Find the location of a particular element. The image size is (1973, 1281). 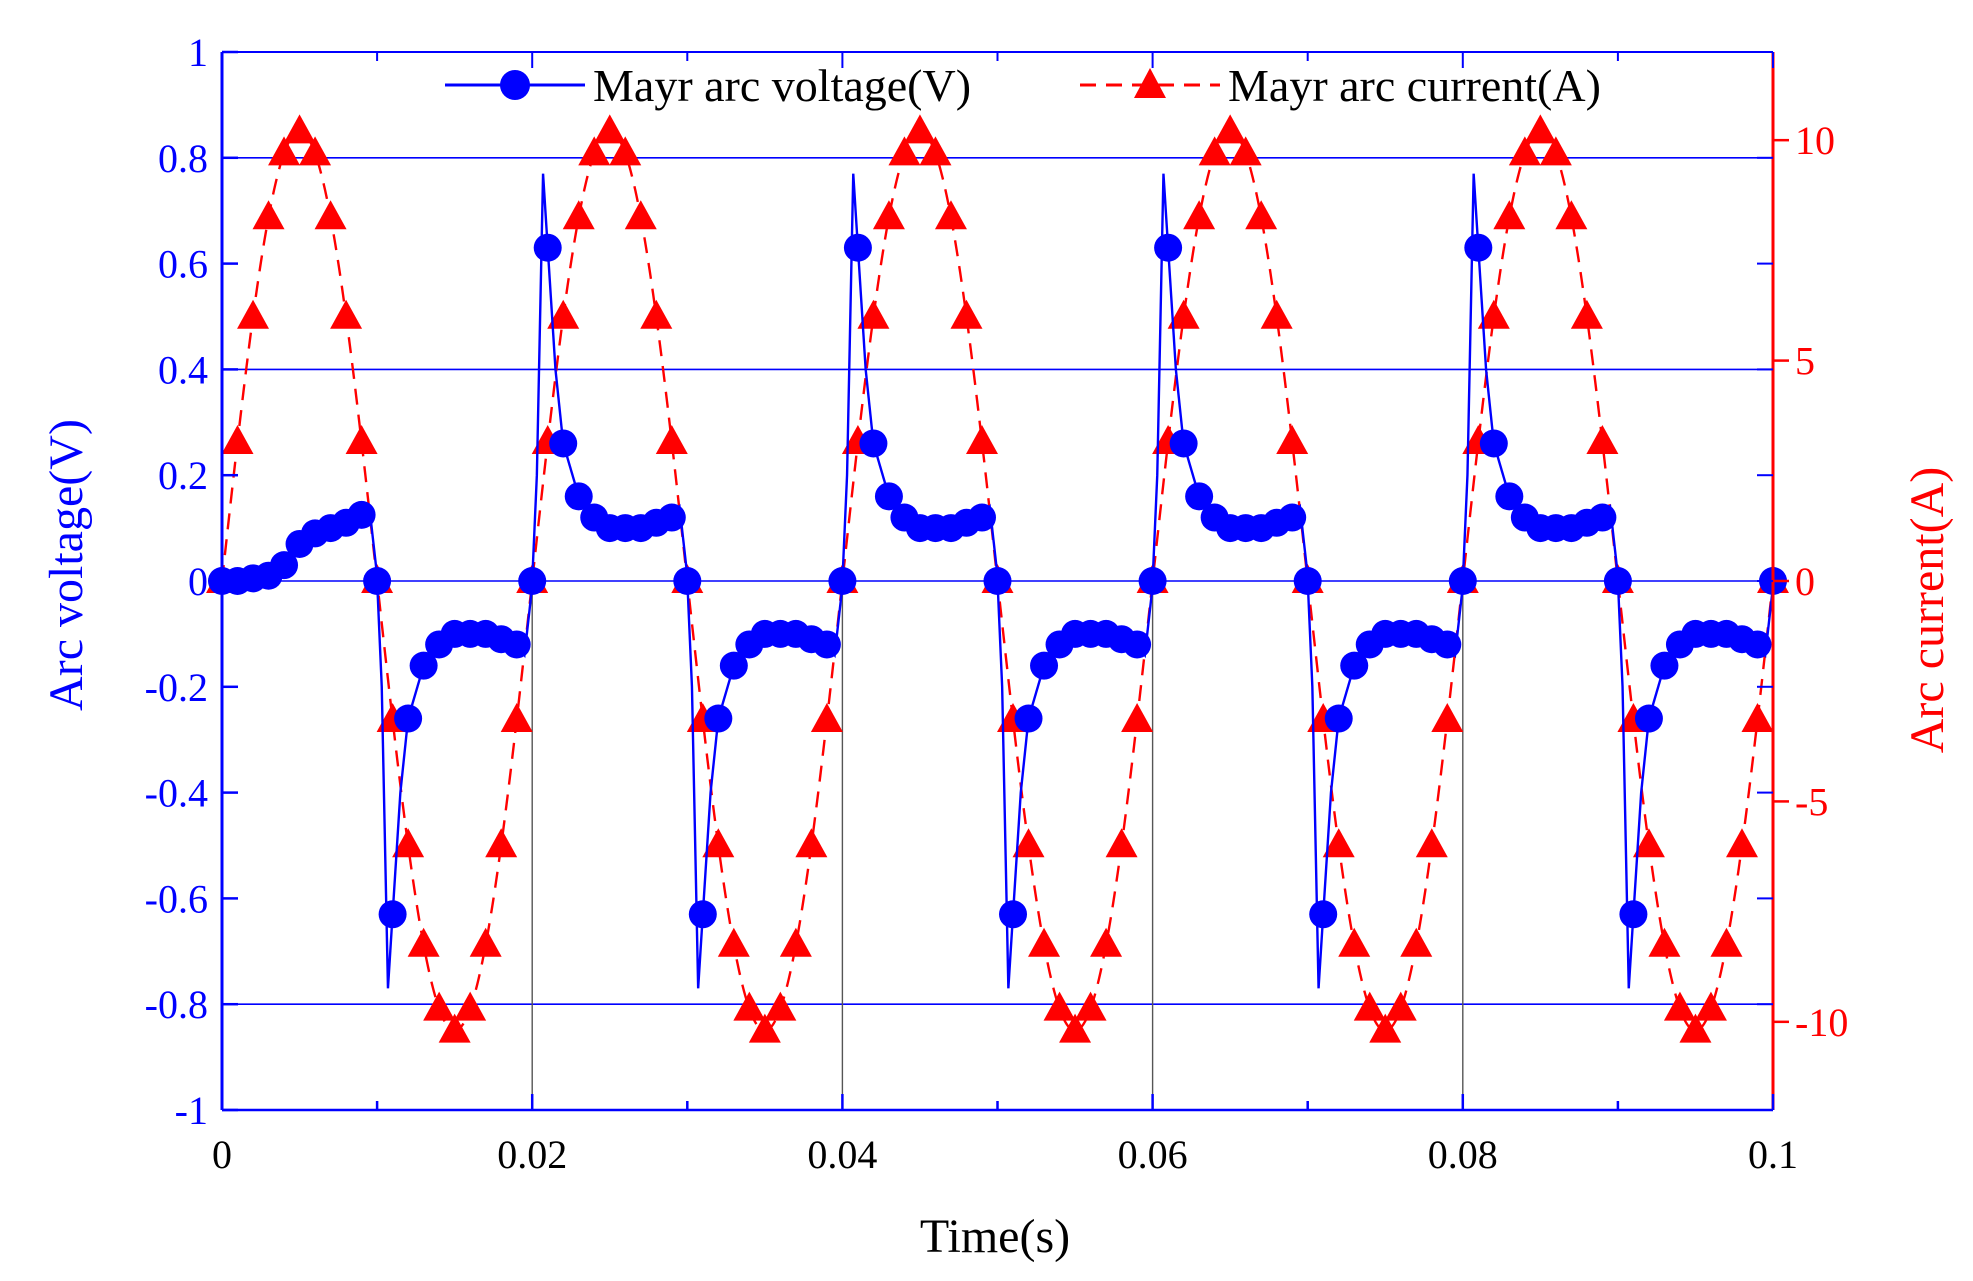

y-axis-right-title: Arc current(A) is located at coordinates (1927, 610).